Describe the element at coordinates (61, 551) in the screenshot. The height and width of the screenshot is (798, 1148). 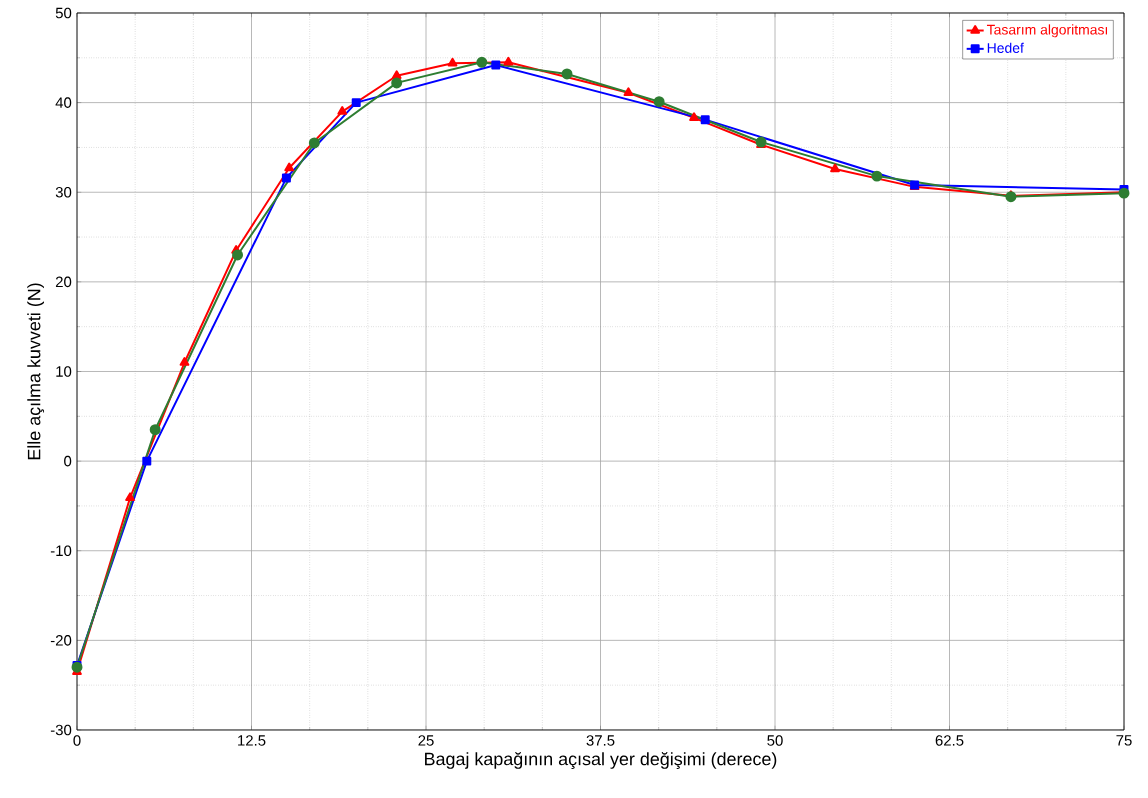
I see `y-tick-label: -10` at that location.